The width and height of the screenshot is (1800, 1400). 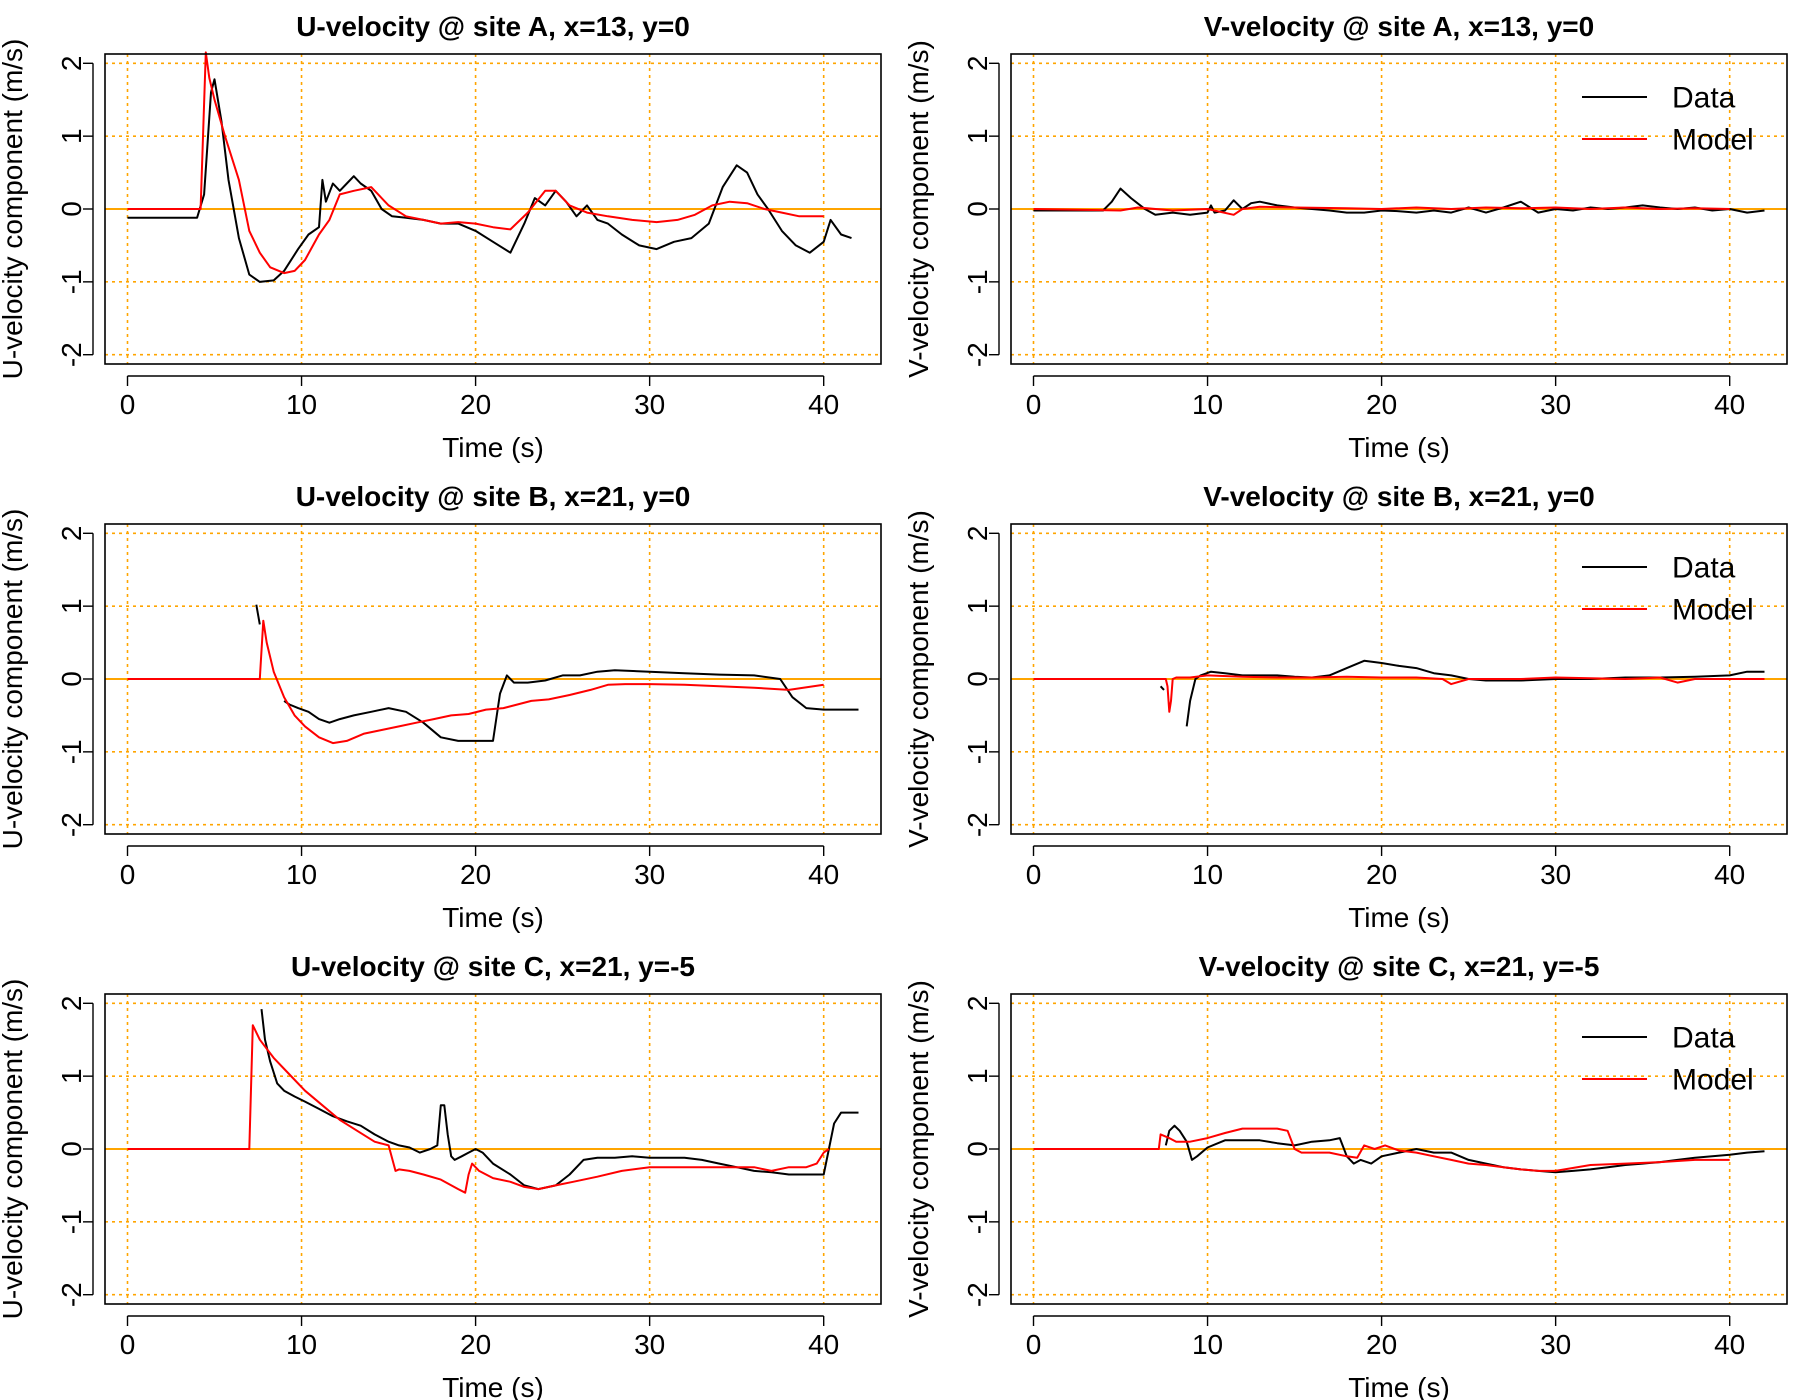 What do you see at coordinates (977, 1294) in the screenshot?
I see `chart-6-y-tick-label: -2` at bounding box center [977, 1294].